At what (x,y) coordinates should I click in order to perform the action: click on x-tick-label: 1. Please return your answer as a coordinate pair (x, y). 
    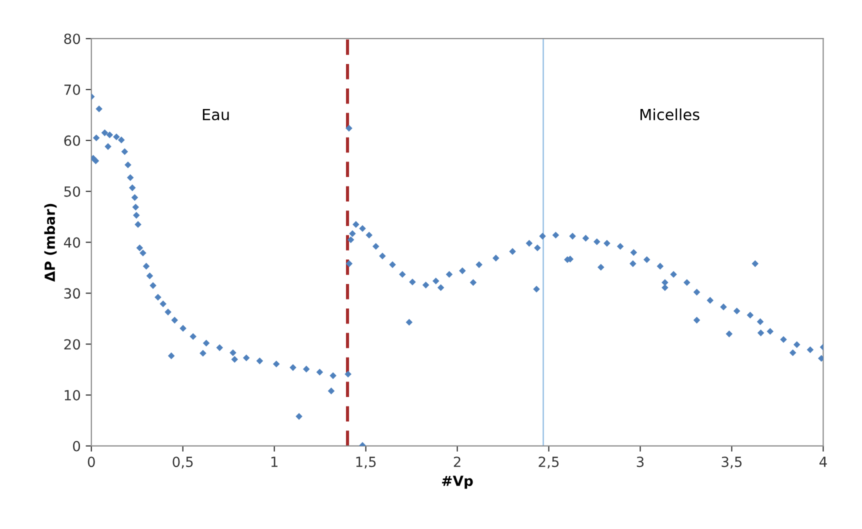
    Looking at the image, I should click on (274, 461).